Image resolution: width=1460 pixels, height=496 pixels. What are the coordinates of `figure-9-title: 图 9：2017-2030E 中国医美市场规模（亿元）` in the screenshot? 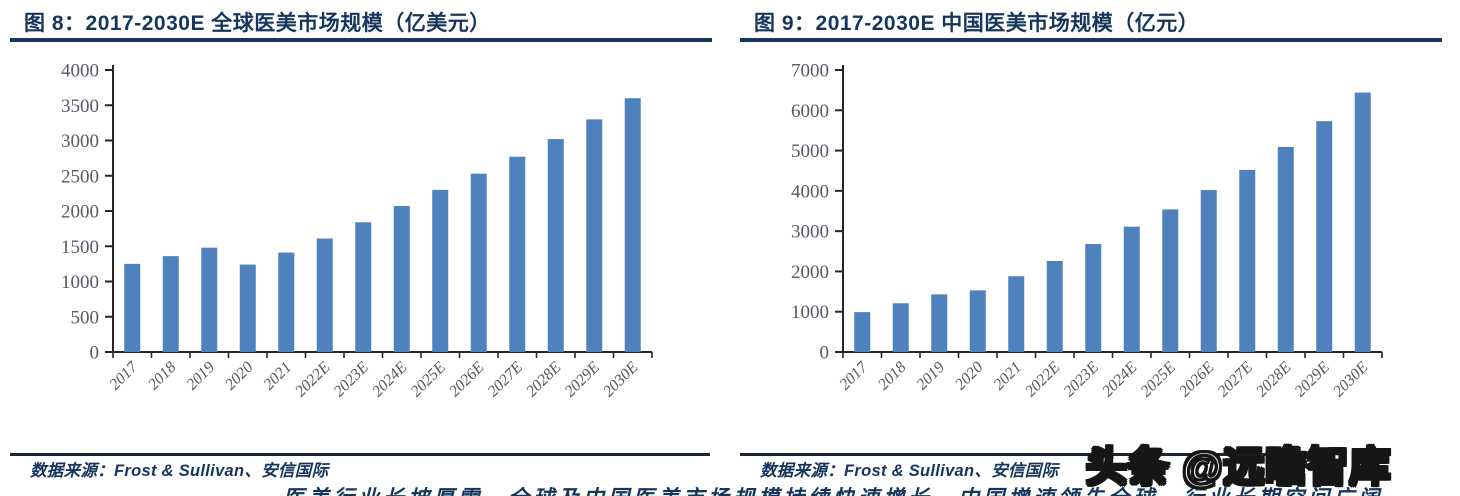 It's located at (977, 23).